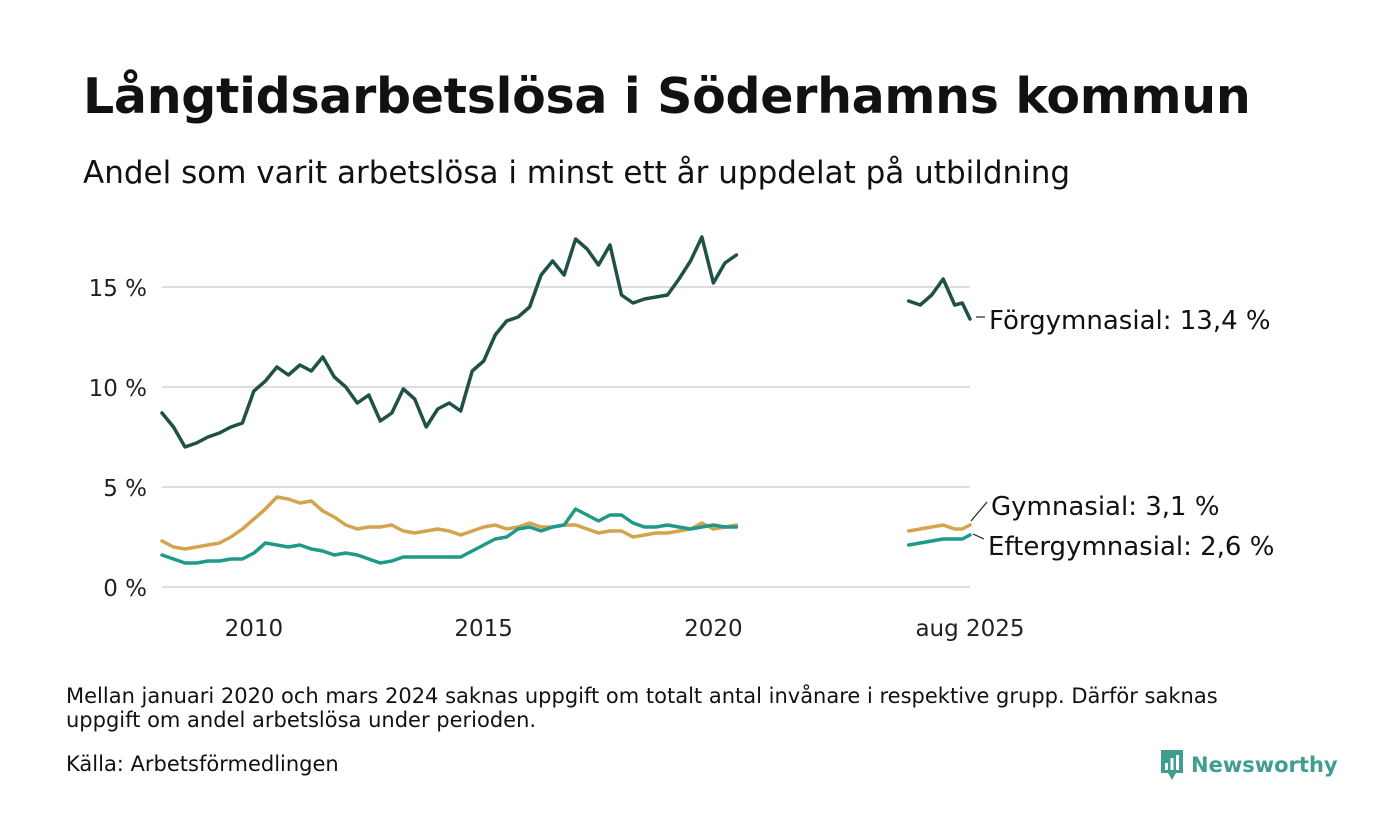 The image size is (1400, 840). Describe the element at coordinates (118, 389) in the screenshot. I see `y-tick-label: 10 %` at that location.